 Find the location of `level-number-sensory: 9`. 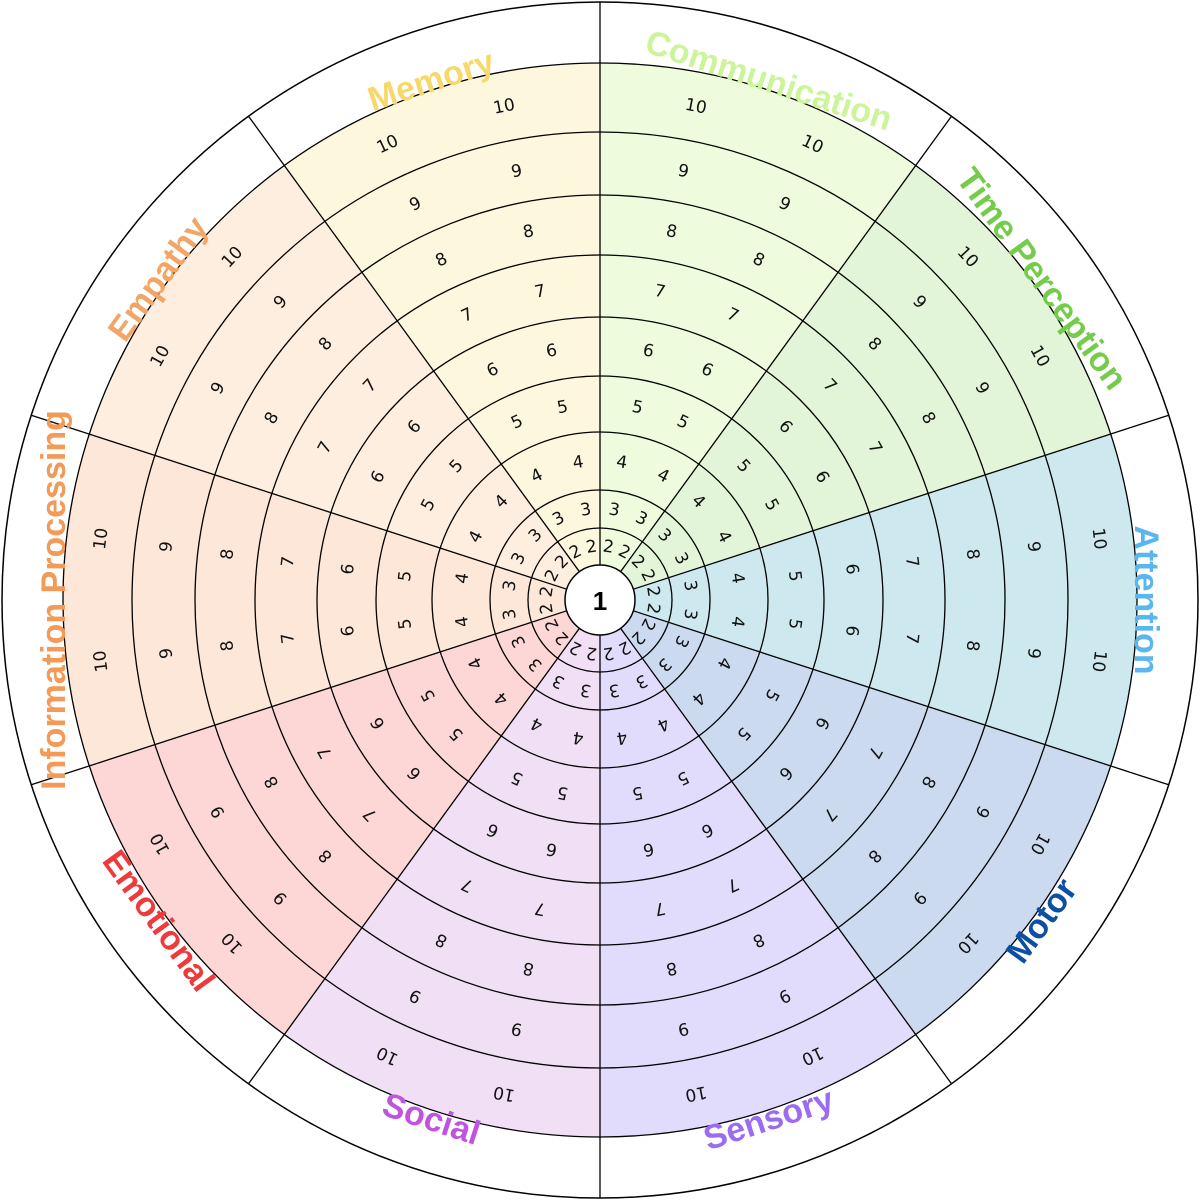

level-number-sensory: 9 is located at coordinates (683, 1029).